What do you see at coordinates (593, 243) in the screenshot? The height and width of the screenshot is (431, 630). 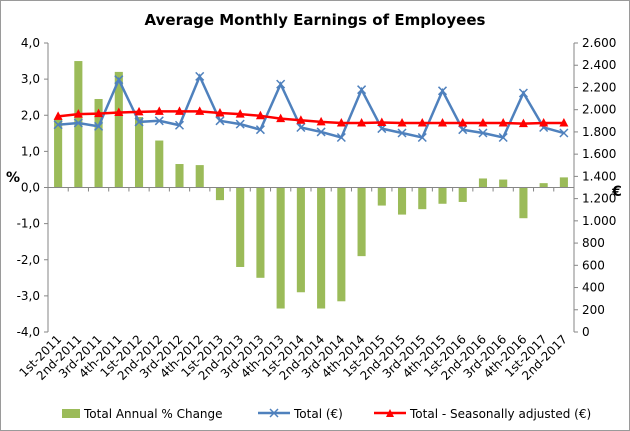 I see `right-tick-label: 800` at bounding box center [593, 243].